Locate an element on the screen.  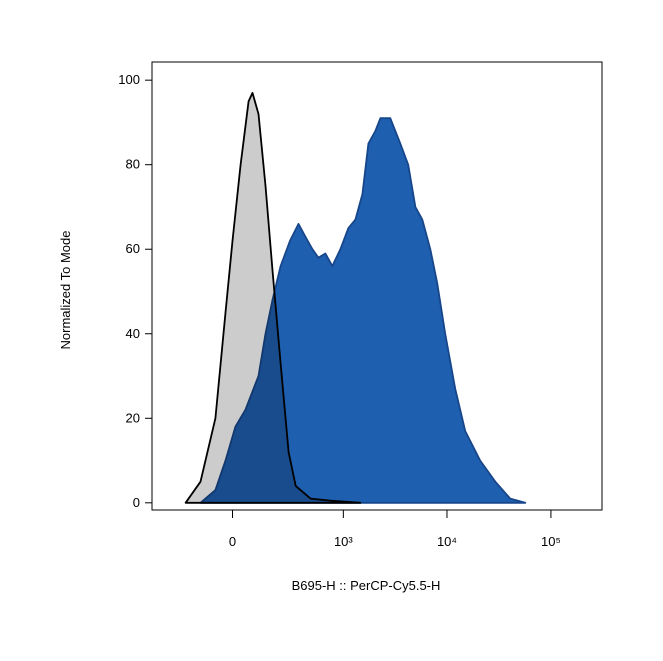
x-tick-label: 10⁵ is located at coordinates (551, 541).